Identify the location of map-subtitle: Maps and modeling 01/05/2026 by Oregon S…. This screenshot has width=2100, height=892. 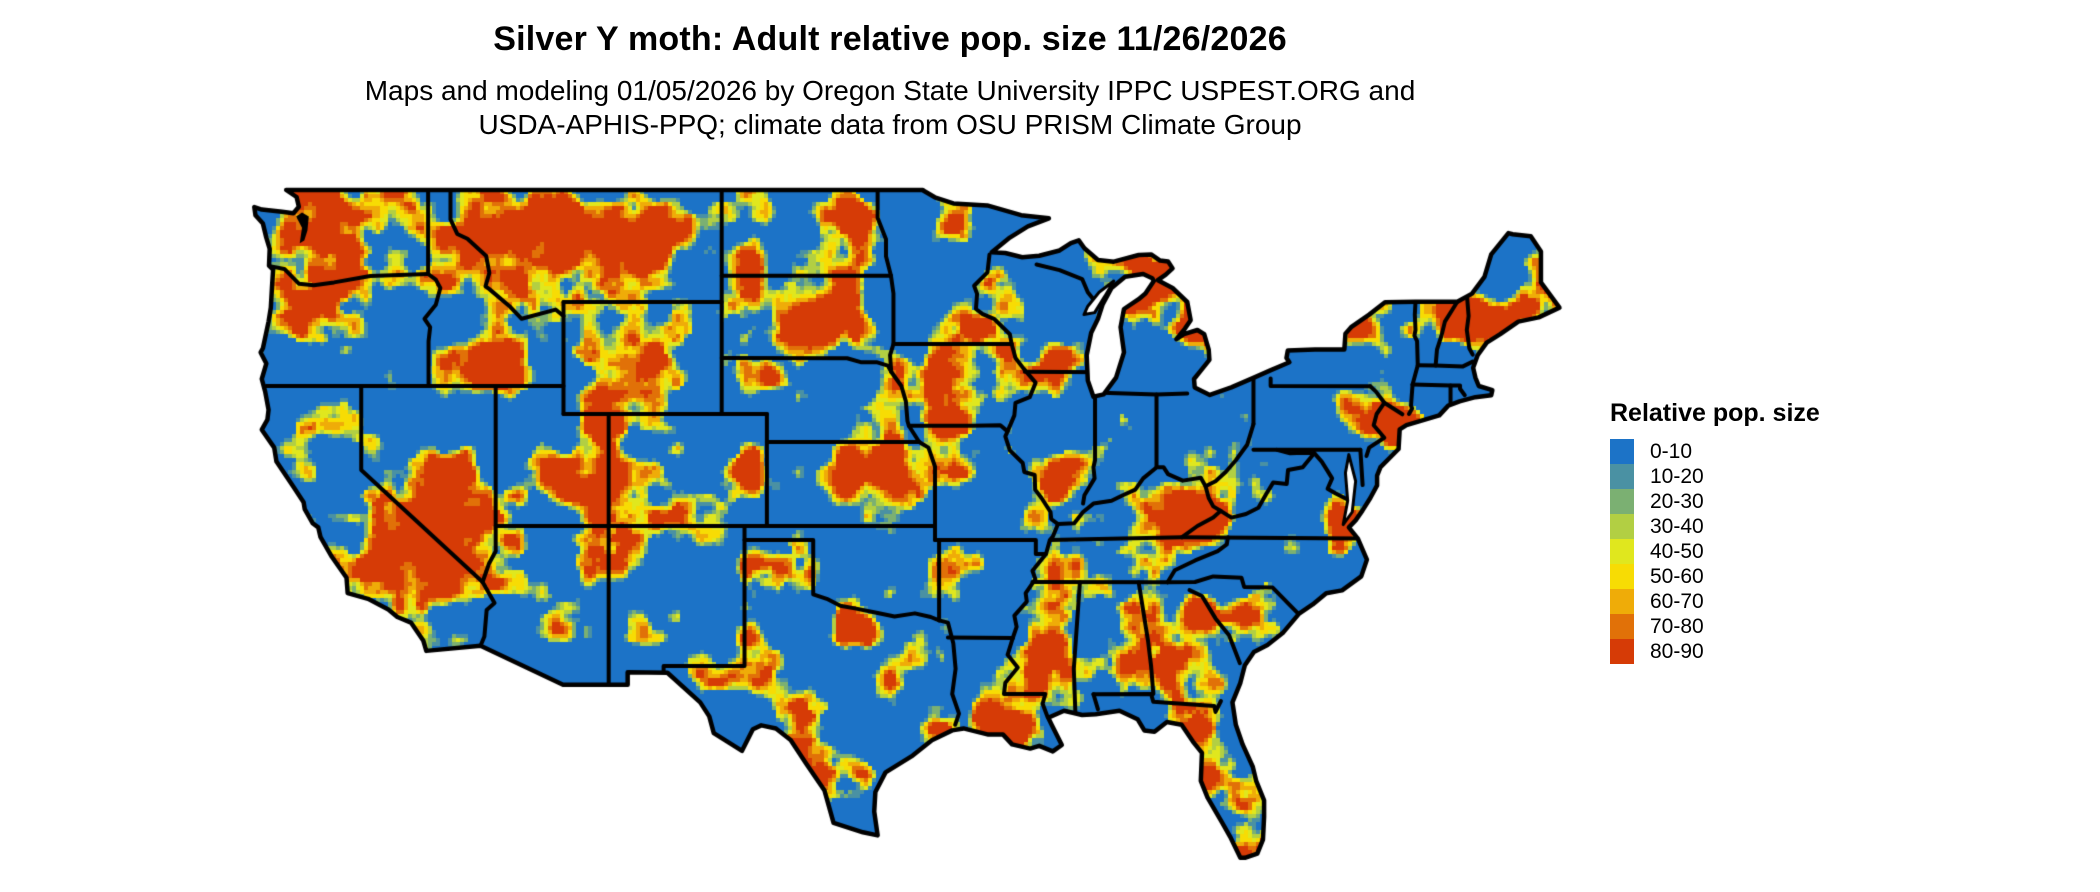
(890, 108).